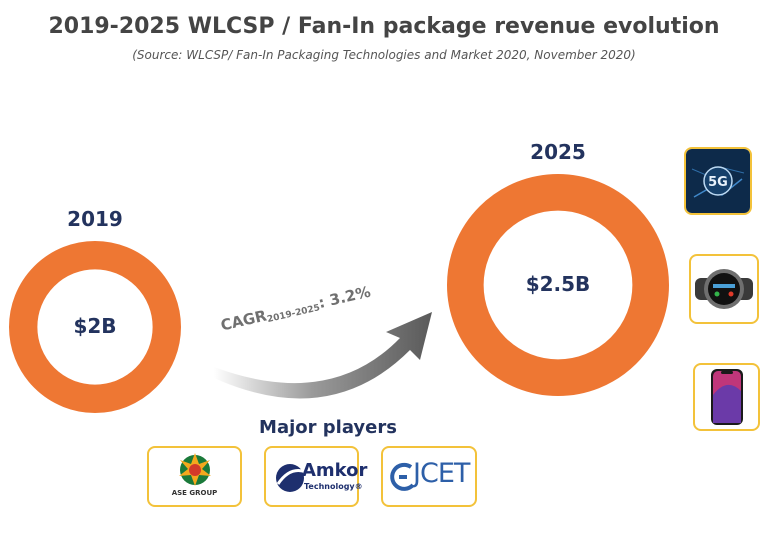  What do you see at coordinates (333, 486) in the screenshot?
I see `amkor-logo-subtext: Technology®` at bounding box center [333, 486].